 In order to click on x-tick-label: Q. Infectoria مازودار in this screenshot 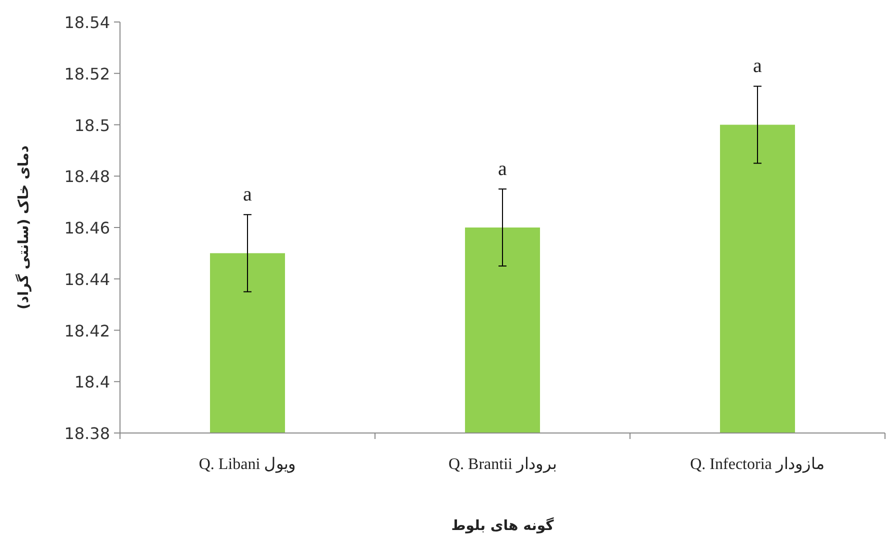, I will do `click(757, 464)`.